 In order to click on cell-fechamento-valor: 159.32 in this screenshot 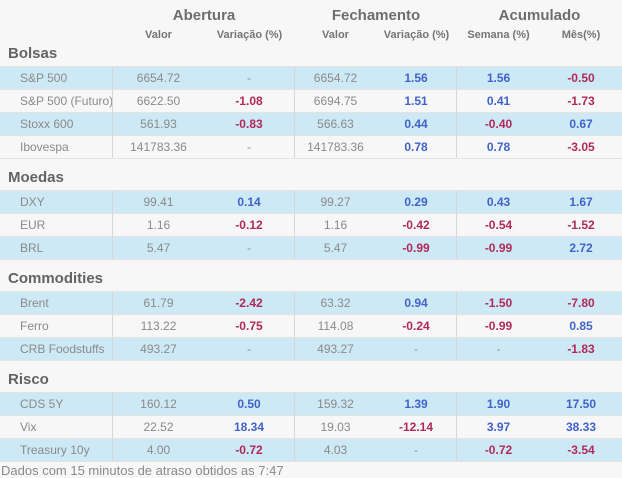, I will do `click(335, 404)`.